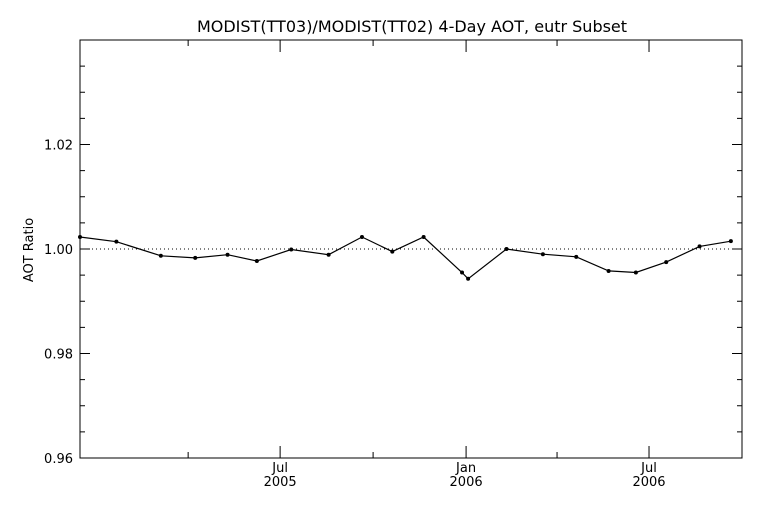  Describe the element at coordinates (58, 250) in the screenshot. I see `y-tick-label: 1.00` at that location.